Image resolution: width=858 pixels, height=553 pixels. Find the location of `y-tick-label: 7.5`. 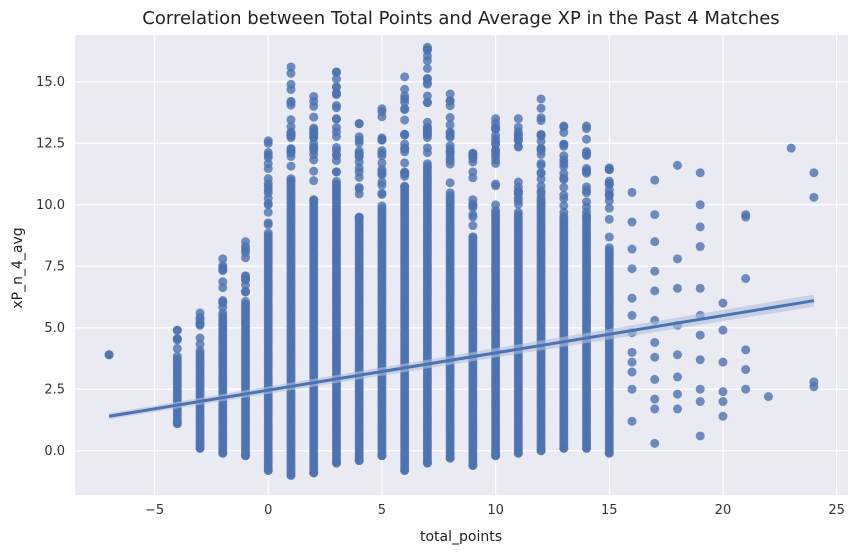

y-tick-label: 7.5 is located at coordinates (54, 267).